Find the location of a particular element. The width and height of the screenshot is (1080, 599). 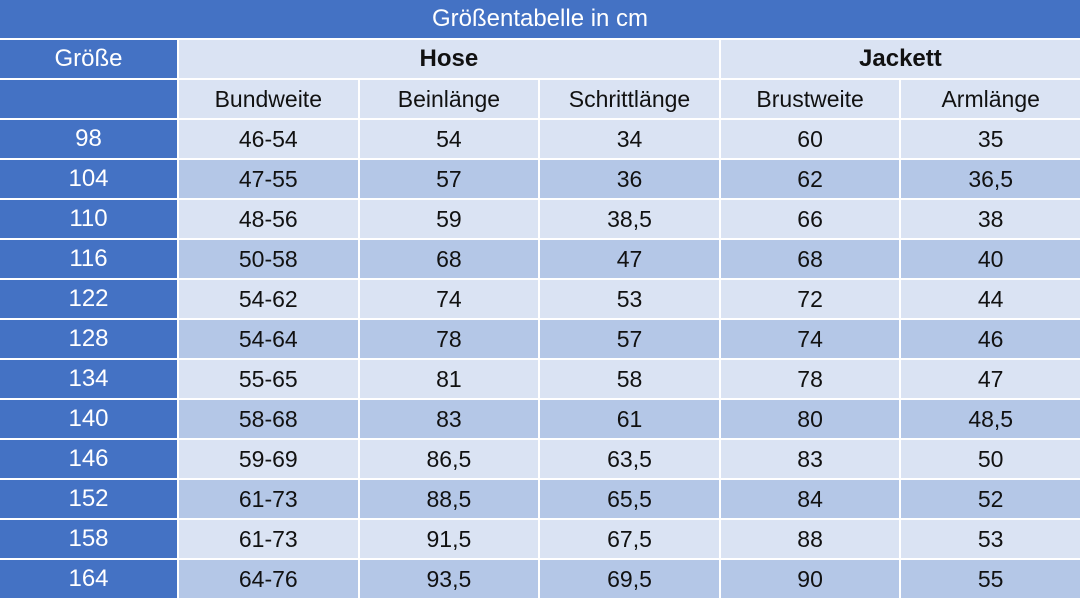

size-cell: 164 is located at coordinates (88, 579).